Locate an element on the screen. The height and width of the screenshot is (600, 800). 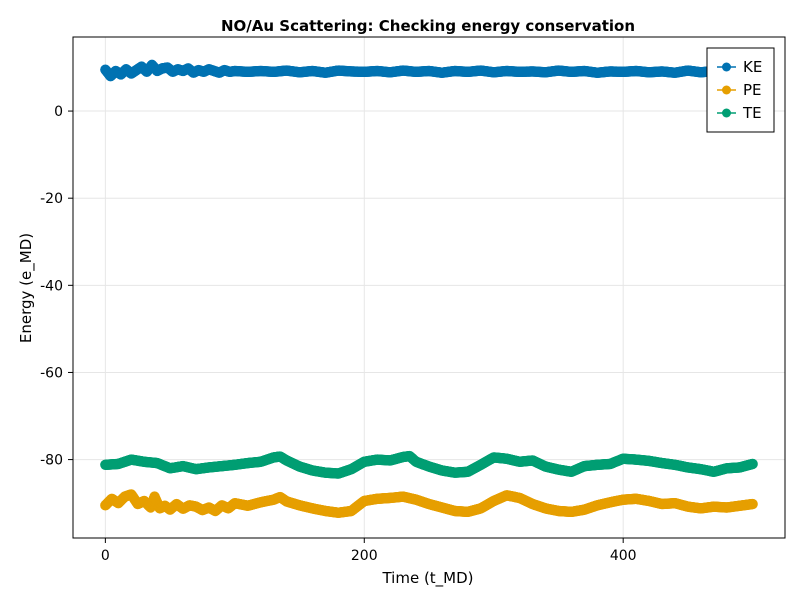
legend-item-te: TE is located at coordinates (739, 113).